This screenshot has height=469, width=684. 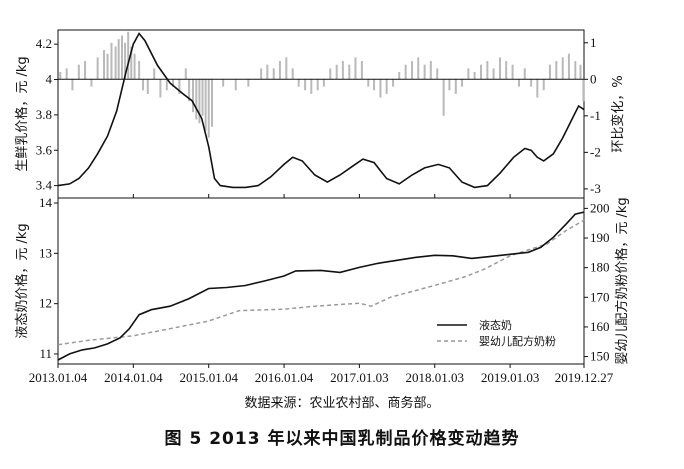 What do you see at coordinates (44, 43) in the screenshot?
I see `top-left-tick-label: 4.2` at bounding box center [44, 43].